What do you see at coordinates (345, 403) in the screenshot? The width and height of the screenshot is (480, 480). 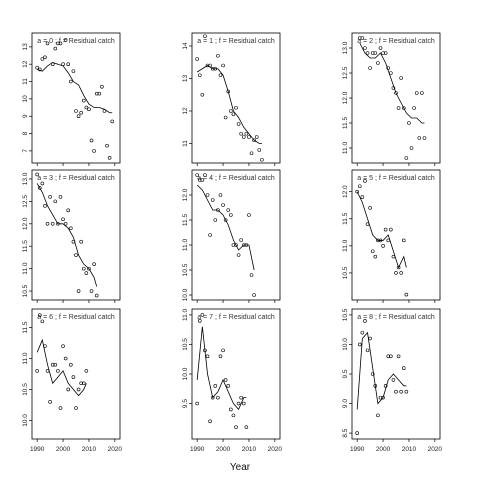 I see `y-tick-label: 9.0` at bounding box center [345, 403].